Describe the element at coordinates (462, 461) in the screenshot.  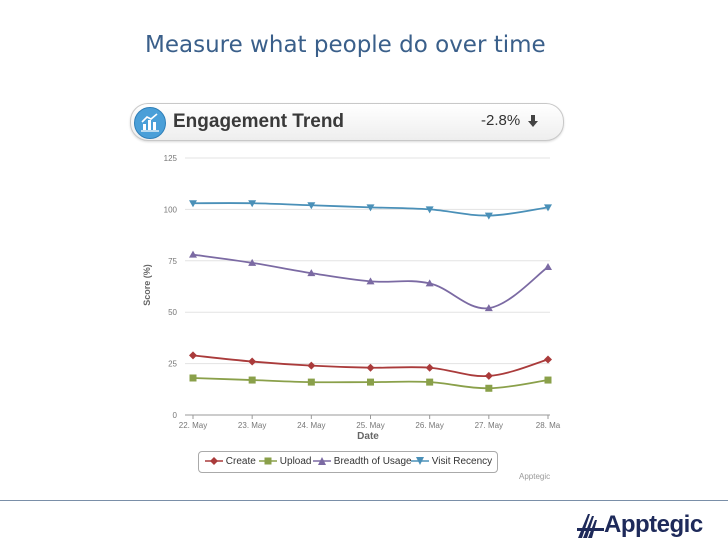
I see `legend-label-visit-recency: Visit Recency` at that location.